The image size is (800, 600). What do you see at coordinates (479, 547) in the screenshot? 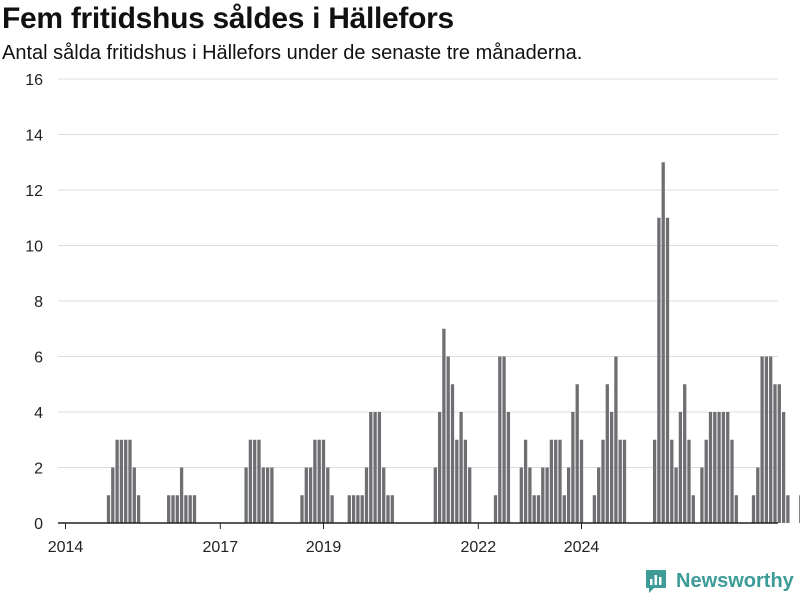
I see `x-tick-label: 2022` at bounding box center [479, 547].